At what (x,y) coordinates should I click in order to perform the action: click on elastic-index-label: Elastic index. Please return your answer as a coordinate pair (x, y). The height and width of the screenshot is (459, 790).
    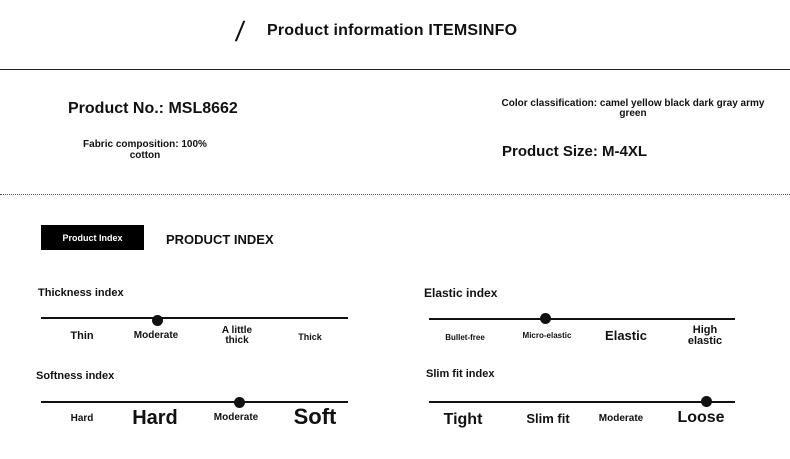
    Looking at the image, I should click on (461, 293).